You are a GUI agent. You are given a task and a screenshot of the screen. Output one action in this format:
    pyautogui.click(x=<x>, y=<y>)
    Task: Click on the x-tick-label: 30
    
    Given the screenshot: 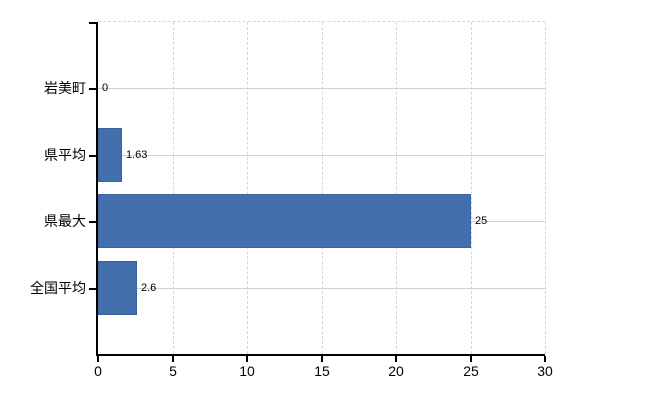 What is the action you would take?
    pyautogui.click(x=545, y=371)
    